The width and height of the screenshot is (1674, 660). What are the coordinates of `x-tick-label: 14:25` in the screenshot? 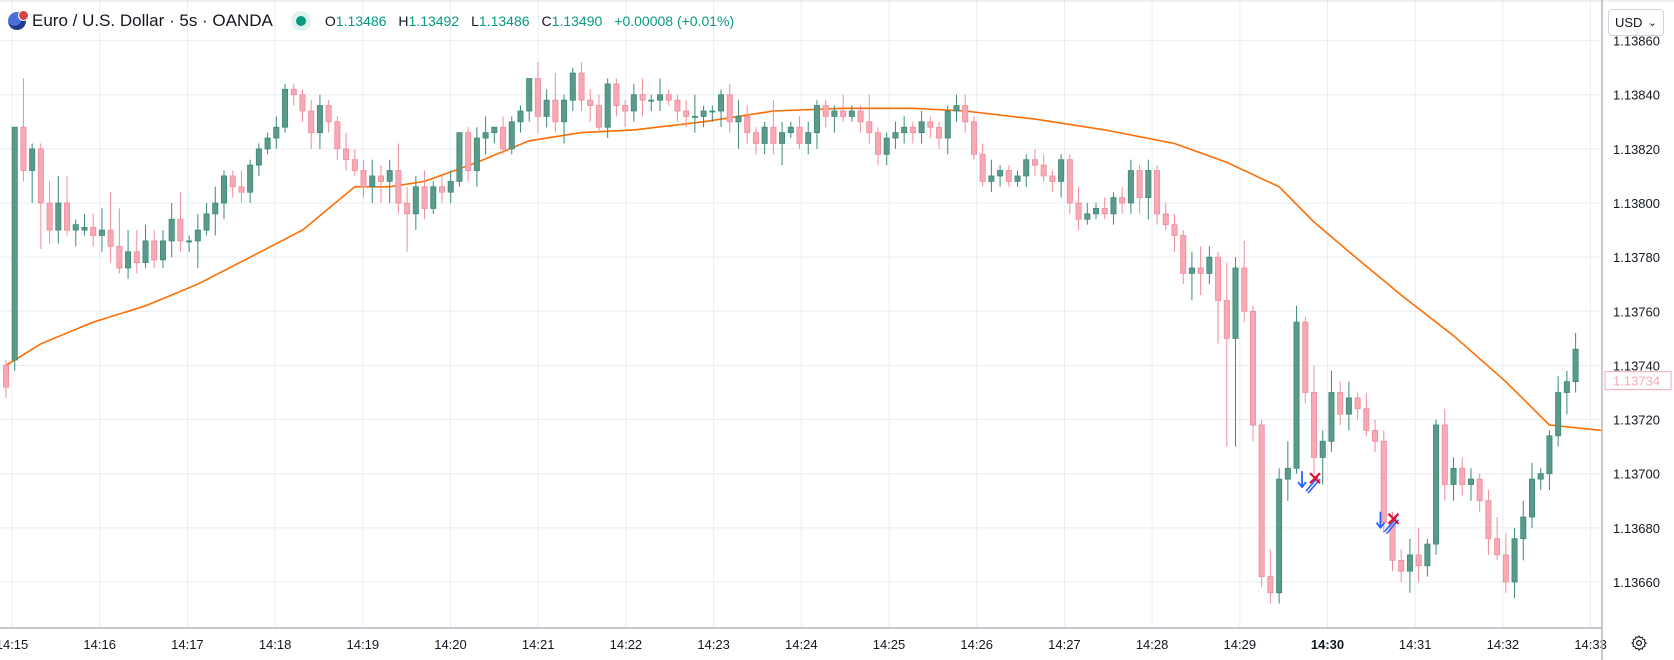 It's located at (889, 644).